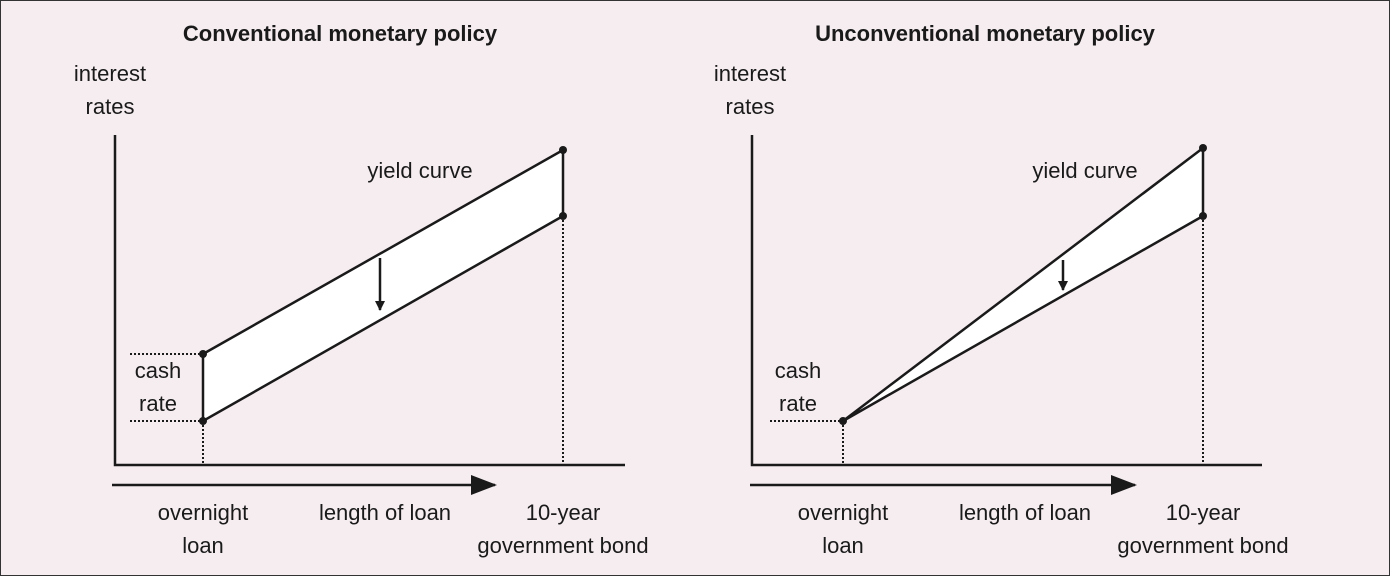  Describe the element at coordinates (985, 33) in the screenshot. I see `panel-title: Unconventional monetary policy` at that location.